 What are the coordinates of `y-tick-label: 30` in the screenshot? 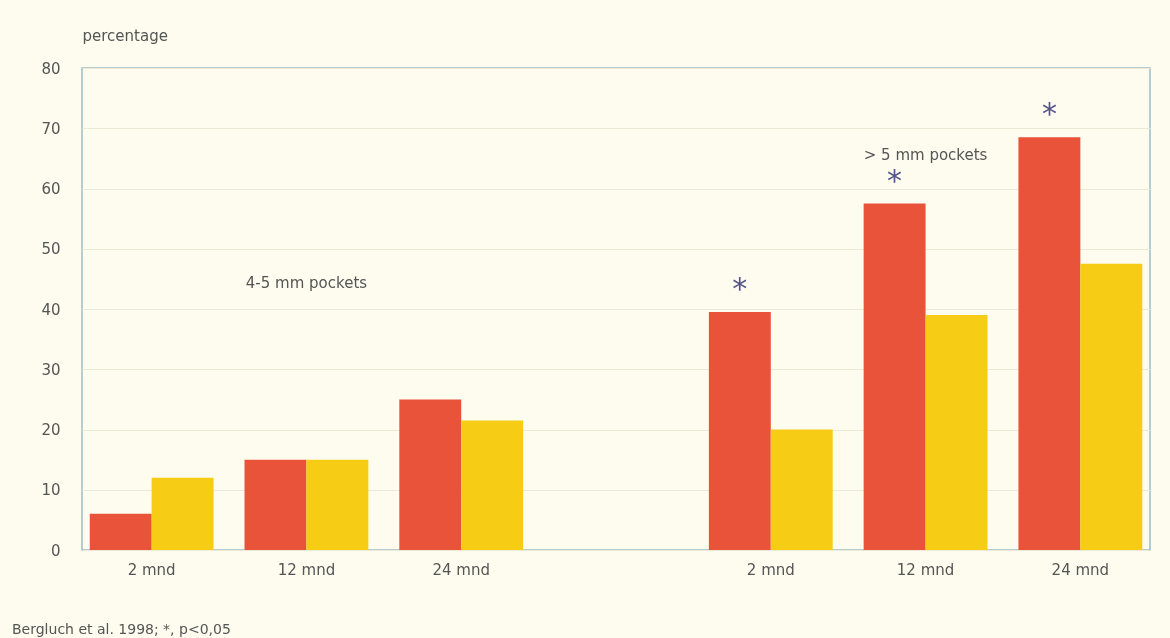 It's located at (51, 369).